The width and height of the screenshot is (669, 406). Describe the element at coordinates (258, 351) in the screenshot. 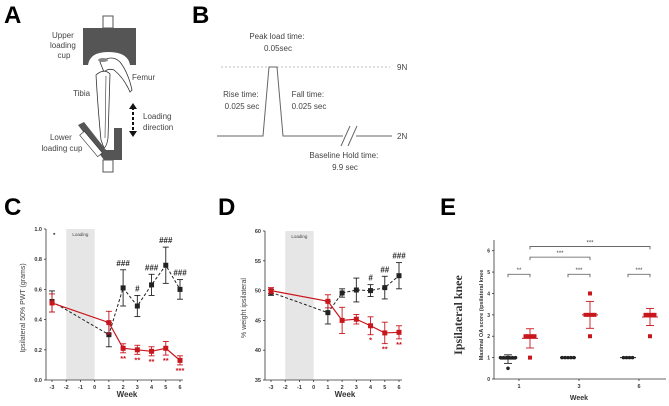

I see `y-tick-label: 40` at that location.